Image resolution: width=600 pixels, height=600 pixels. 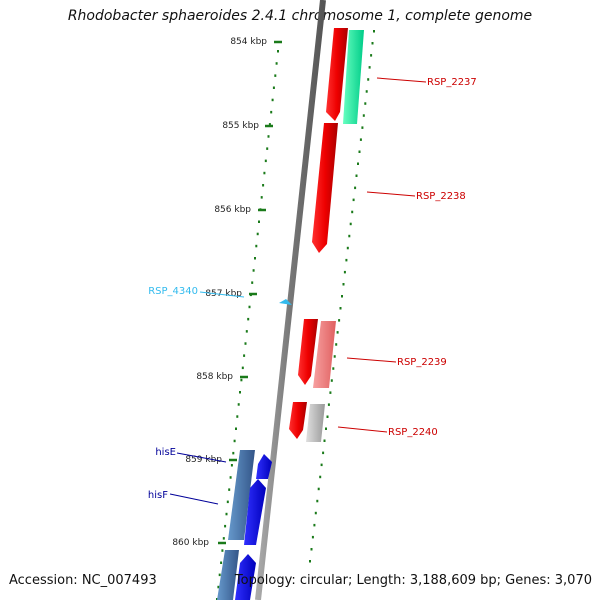 I want to click on label-rsp-2240: RSP_2240, so click(x=413, y=432).